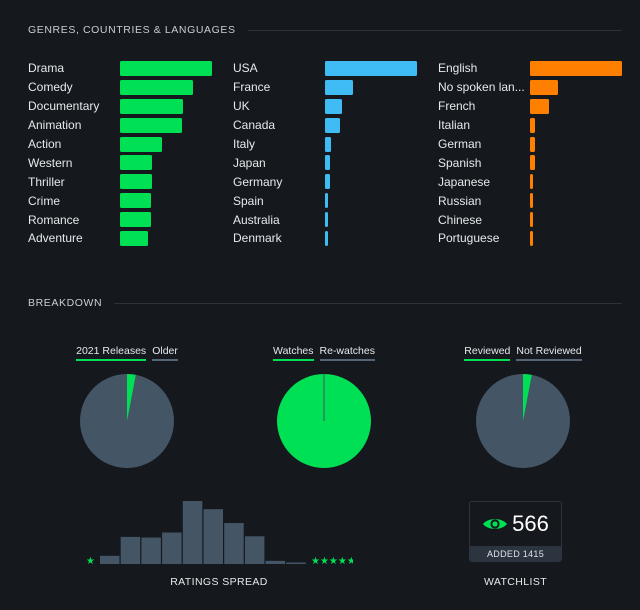  I want to click on bar-australia, so click(326, 220).